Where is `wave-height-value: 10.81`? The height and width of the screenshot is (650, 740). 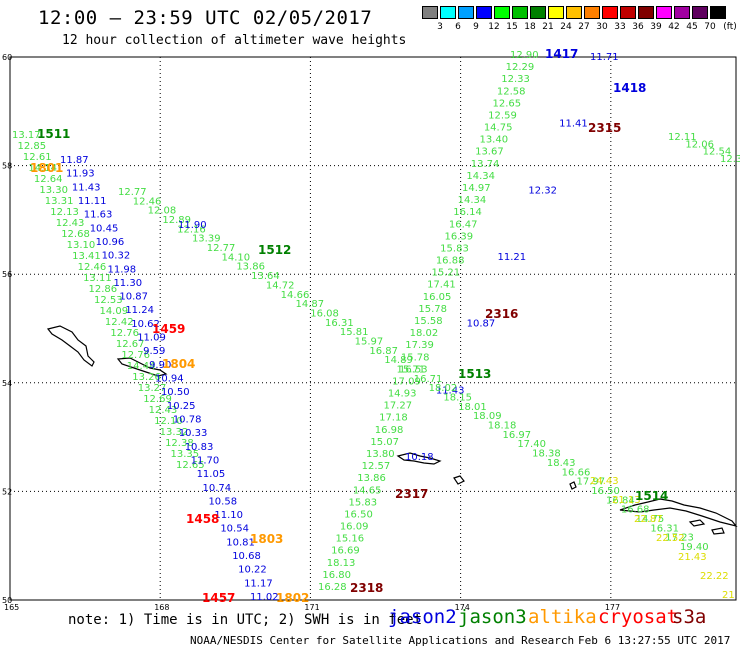
wave-height-value: 10.81 is located at coordinates (240, 542).